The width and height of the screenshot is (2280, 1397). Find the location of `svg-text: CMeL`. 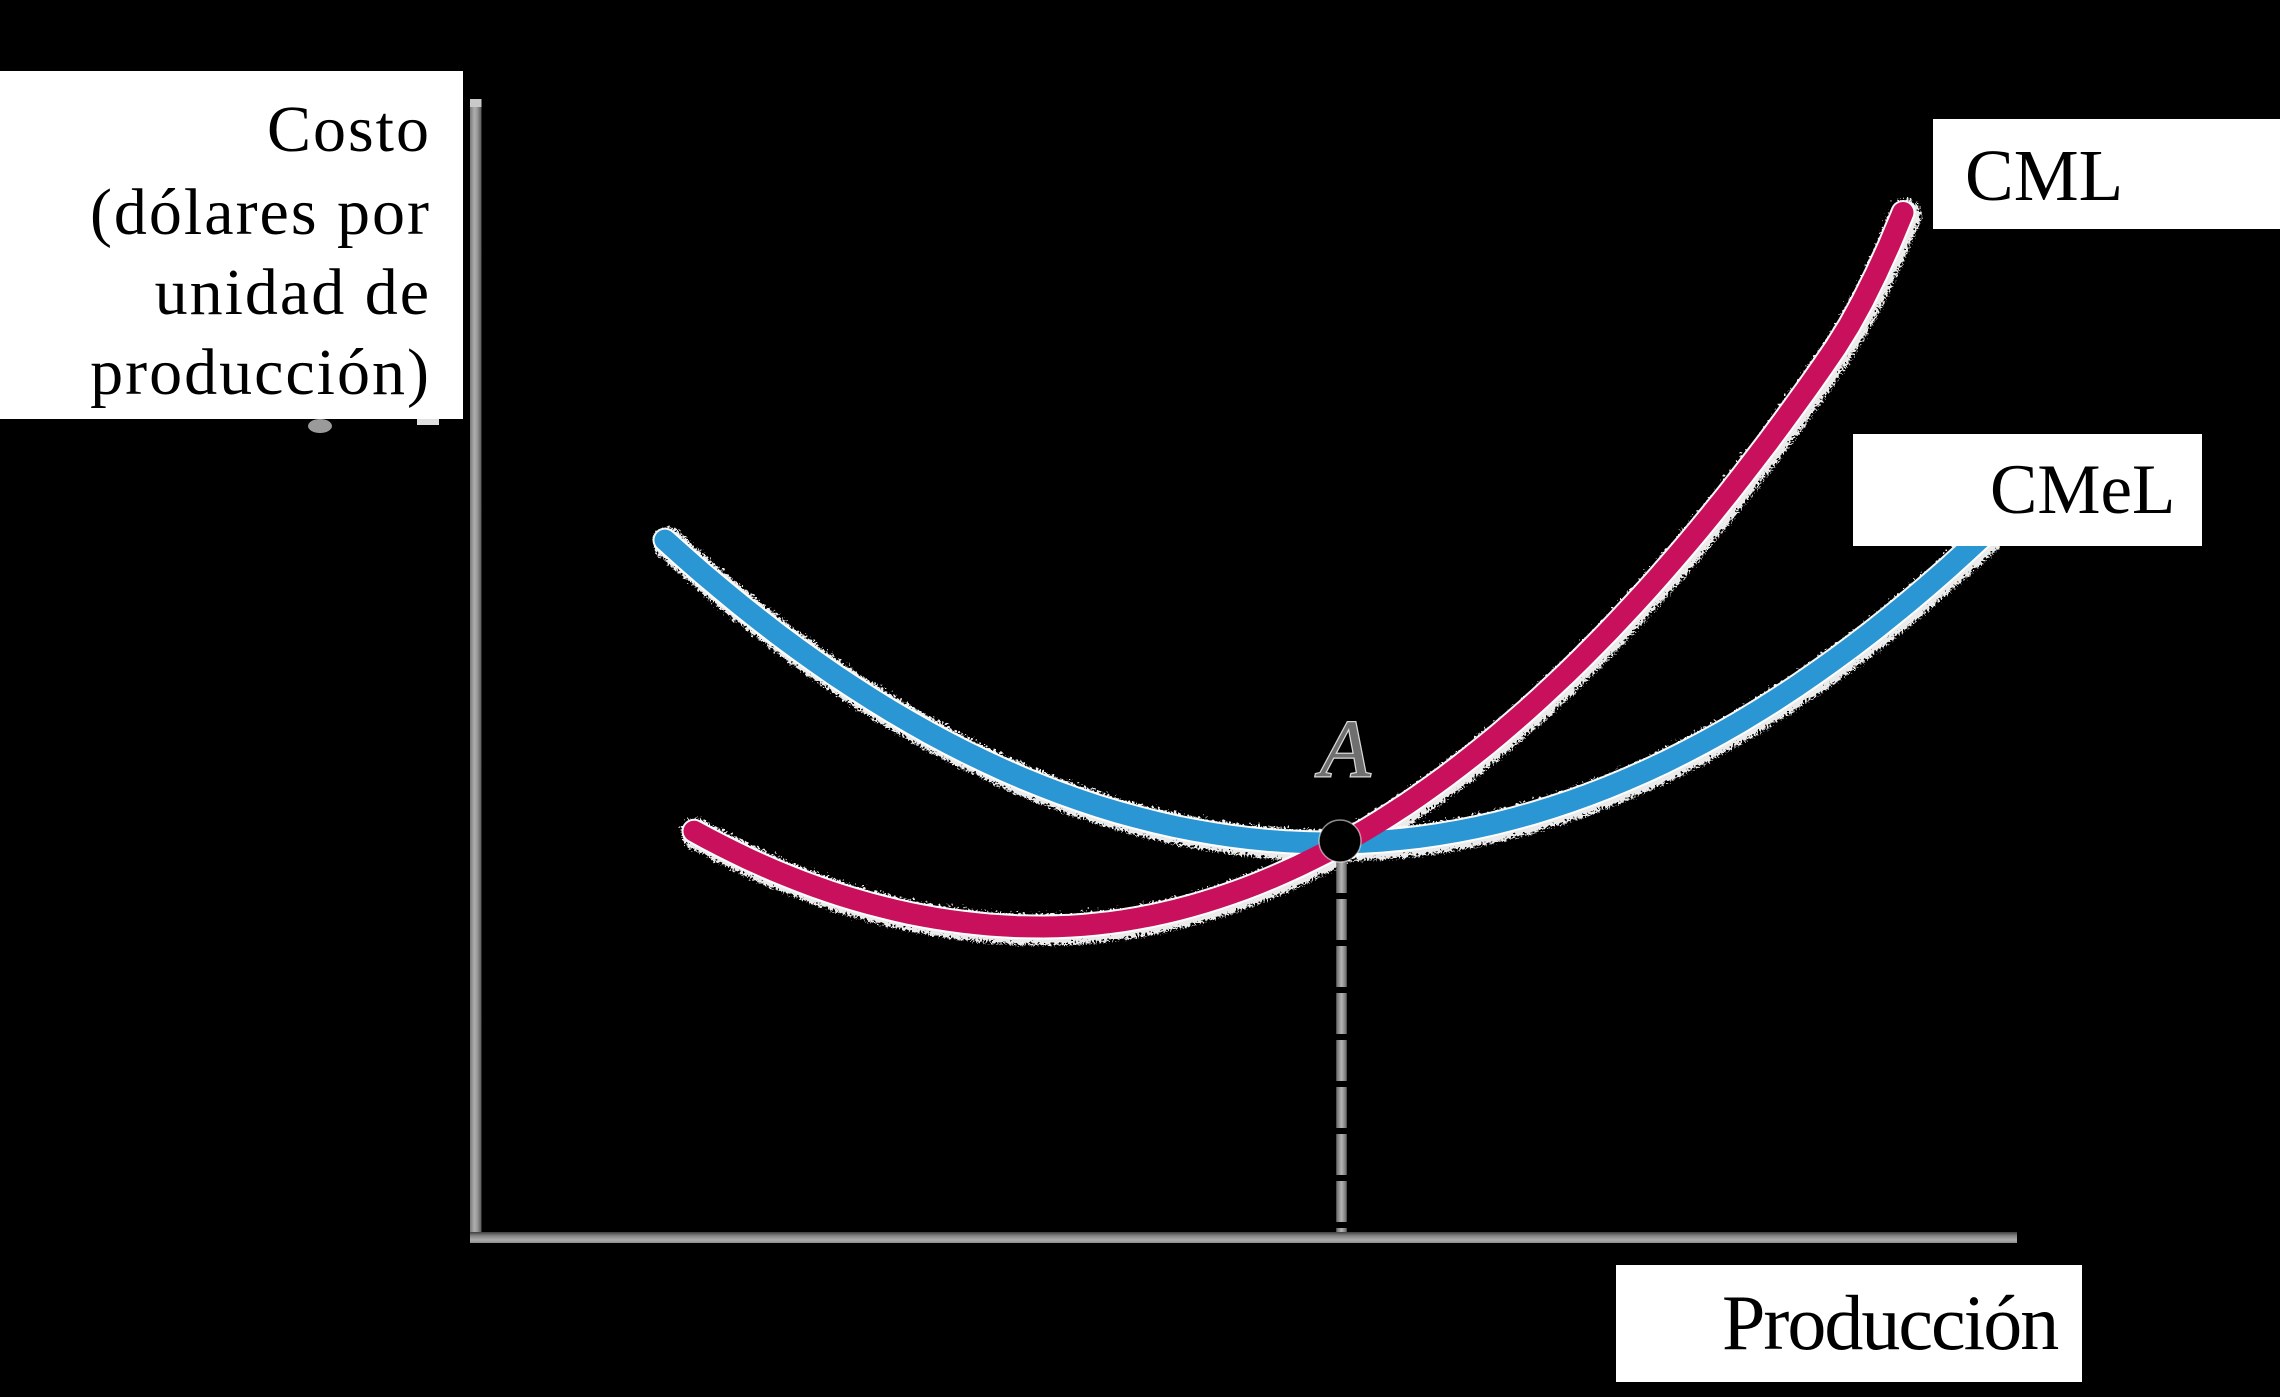

svg-text: CMeL is located at coordinates (2082, 490).